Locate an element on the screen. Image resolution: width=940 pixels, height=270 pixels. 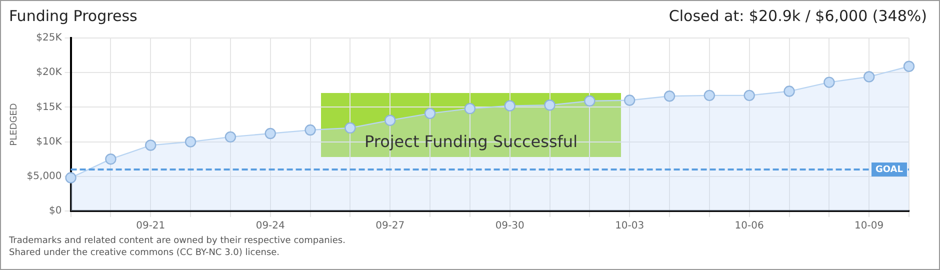
x-tick-label: 09-27 is located at coordinates (390, 226).